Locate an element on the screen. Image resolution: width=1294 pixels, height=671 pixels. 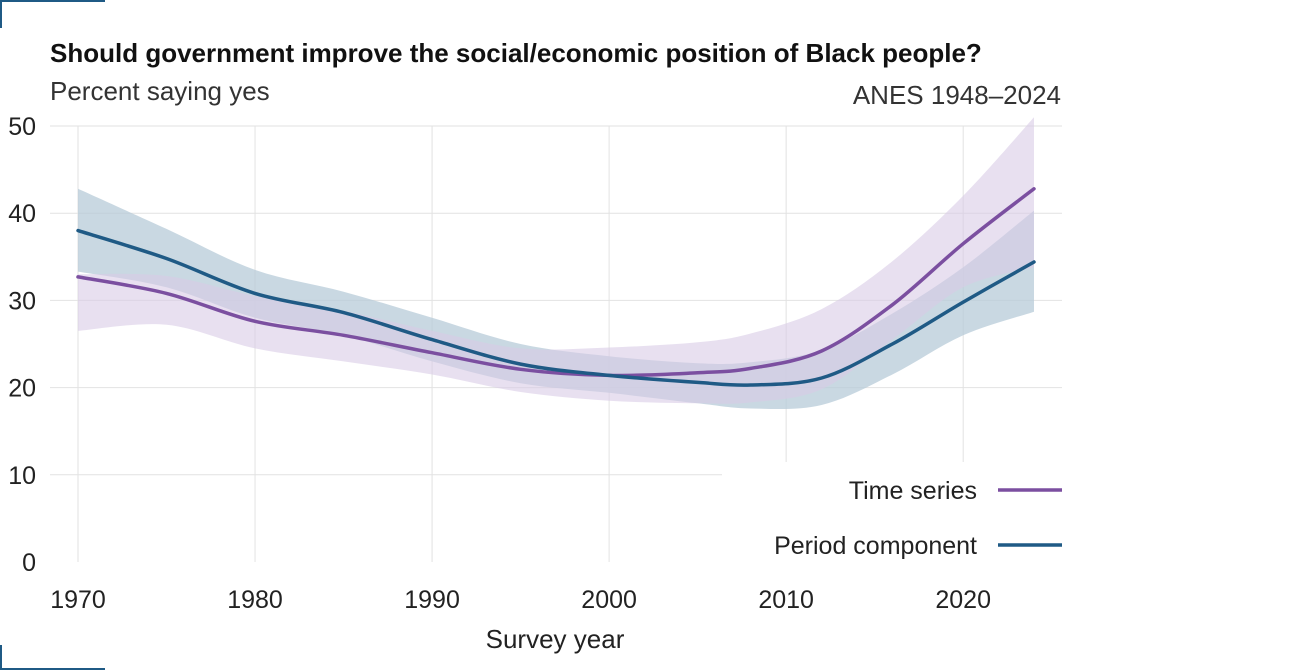
legend: Time series Period component is located at coordinates (918, 518).